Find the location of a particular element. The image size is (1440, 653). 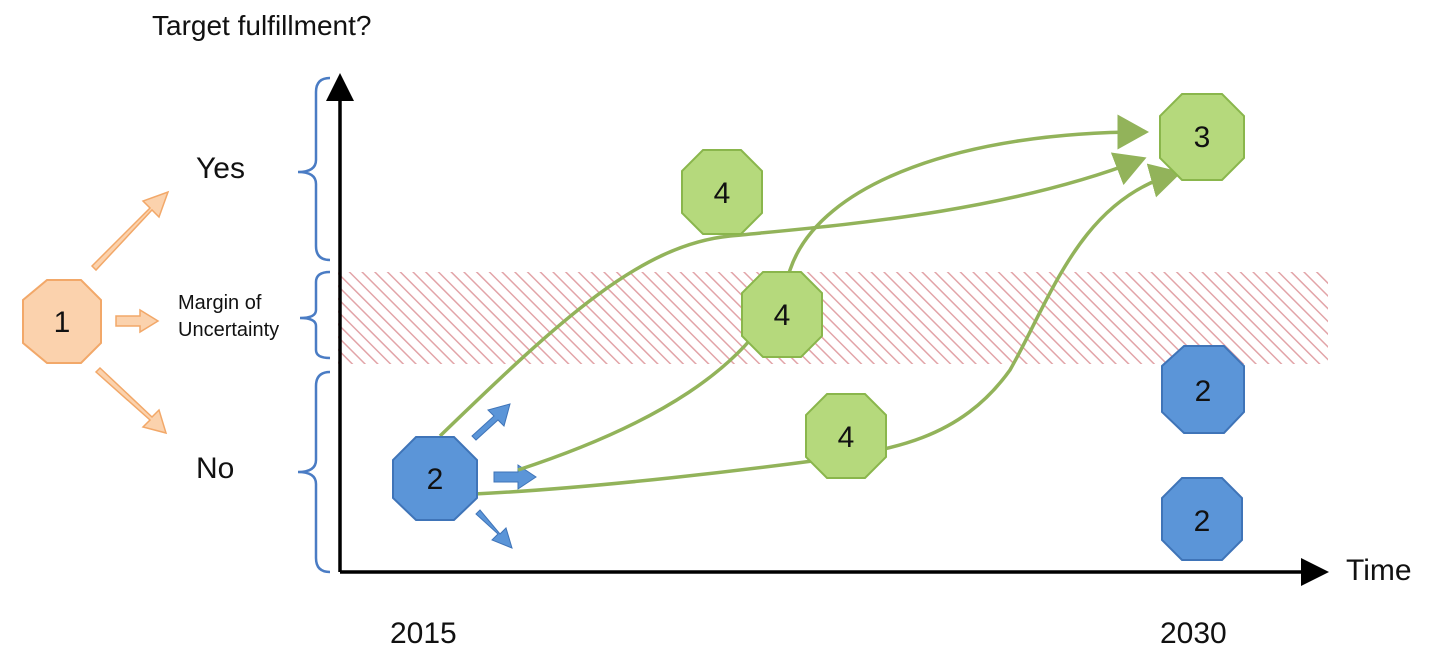

target-met-node: 3 is located at coordinates (1202, 137).